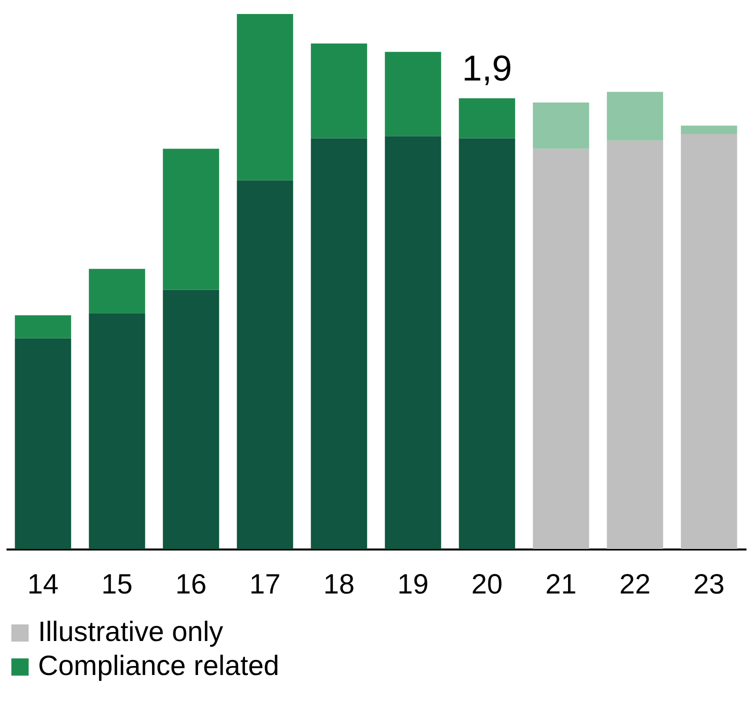 This screenshot has width=753, height=718. What do you see at coordinates (43, 584) in the screenshot?
I see `x-tick-label: 14` at bounding box center [43, 584].